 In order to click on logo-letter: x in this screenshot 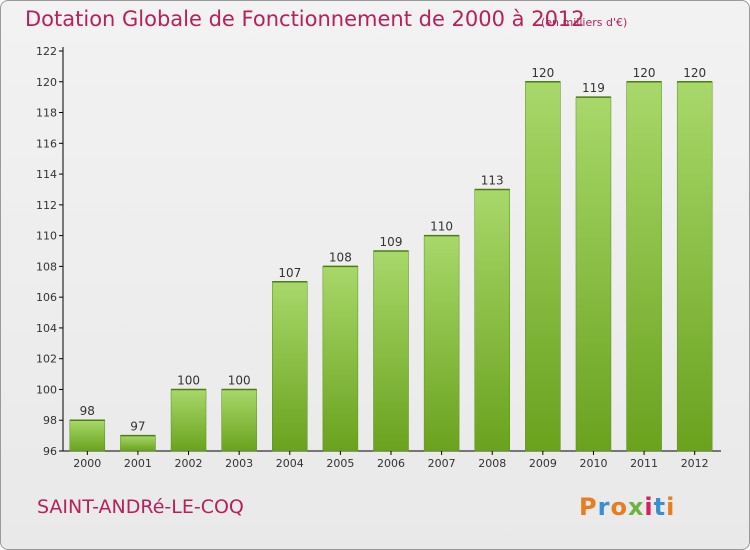, I will do `click(636, 507)`.